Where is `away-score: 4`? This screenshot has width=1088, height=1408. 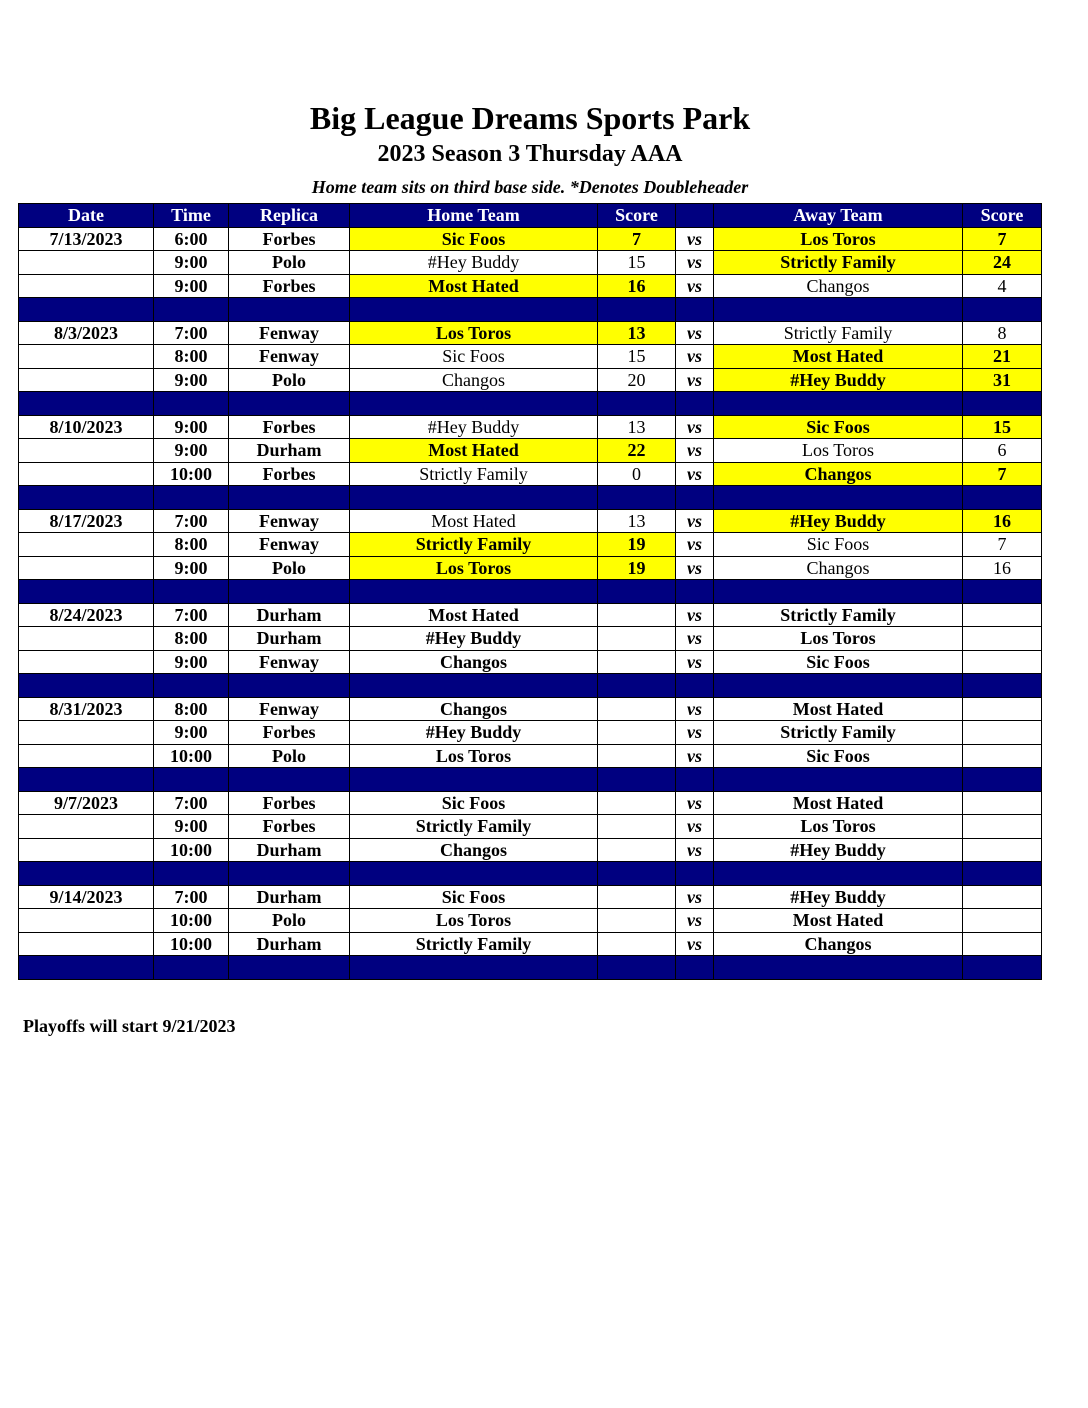 away-score: 4 is located at coordinates (1002, 285).